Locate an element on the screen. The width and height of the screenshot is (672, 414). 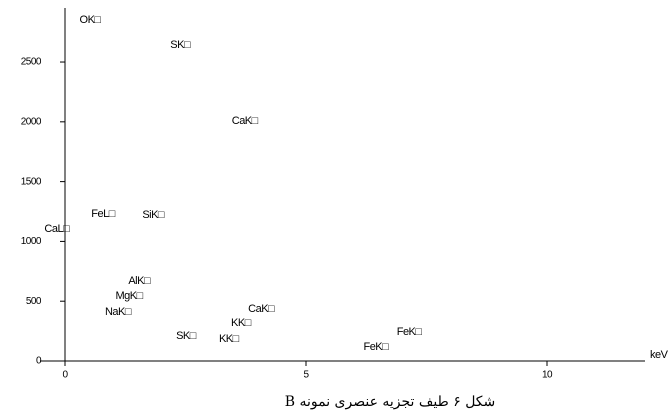
y-tick-label: 2000 is located at coordinates (31, 121).